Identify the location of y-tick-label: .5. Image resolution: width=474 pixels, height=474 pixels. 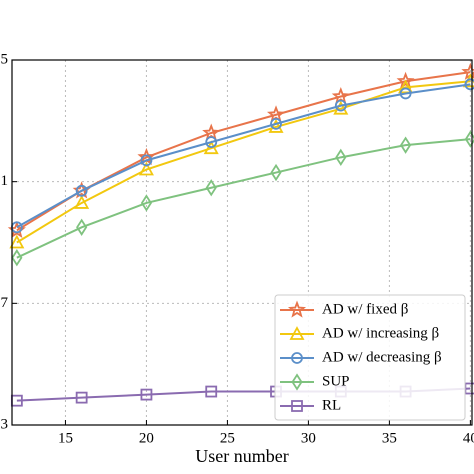
(4, 59).